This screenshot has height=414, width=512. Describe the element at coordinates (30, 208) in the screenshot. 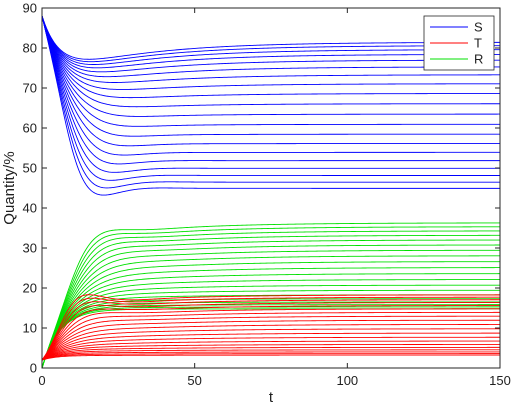

I see `y-tick-label: 40` at that location.